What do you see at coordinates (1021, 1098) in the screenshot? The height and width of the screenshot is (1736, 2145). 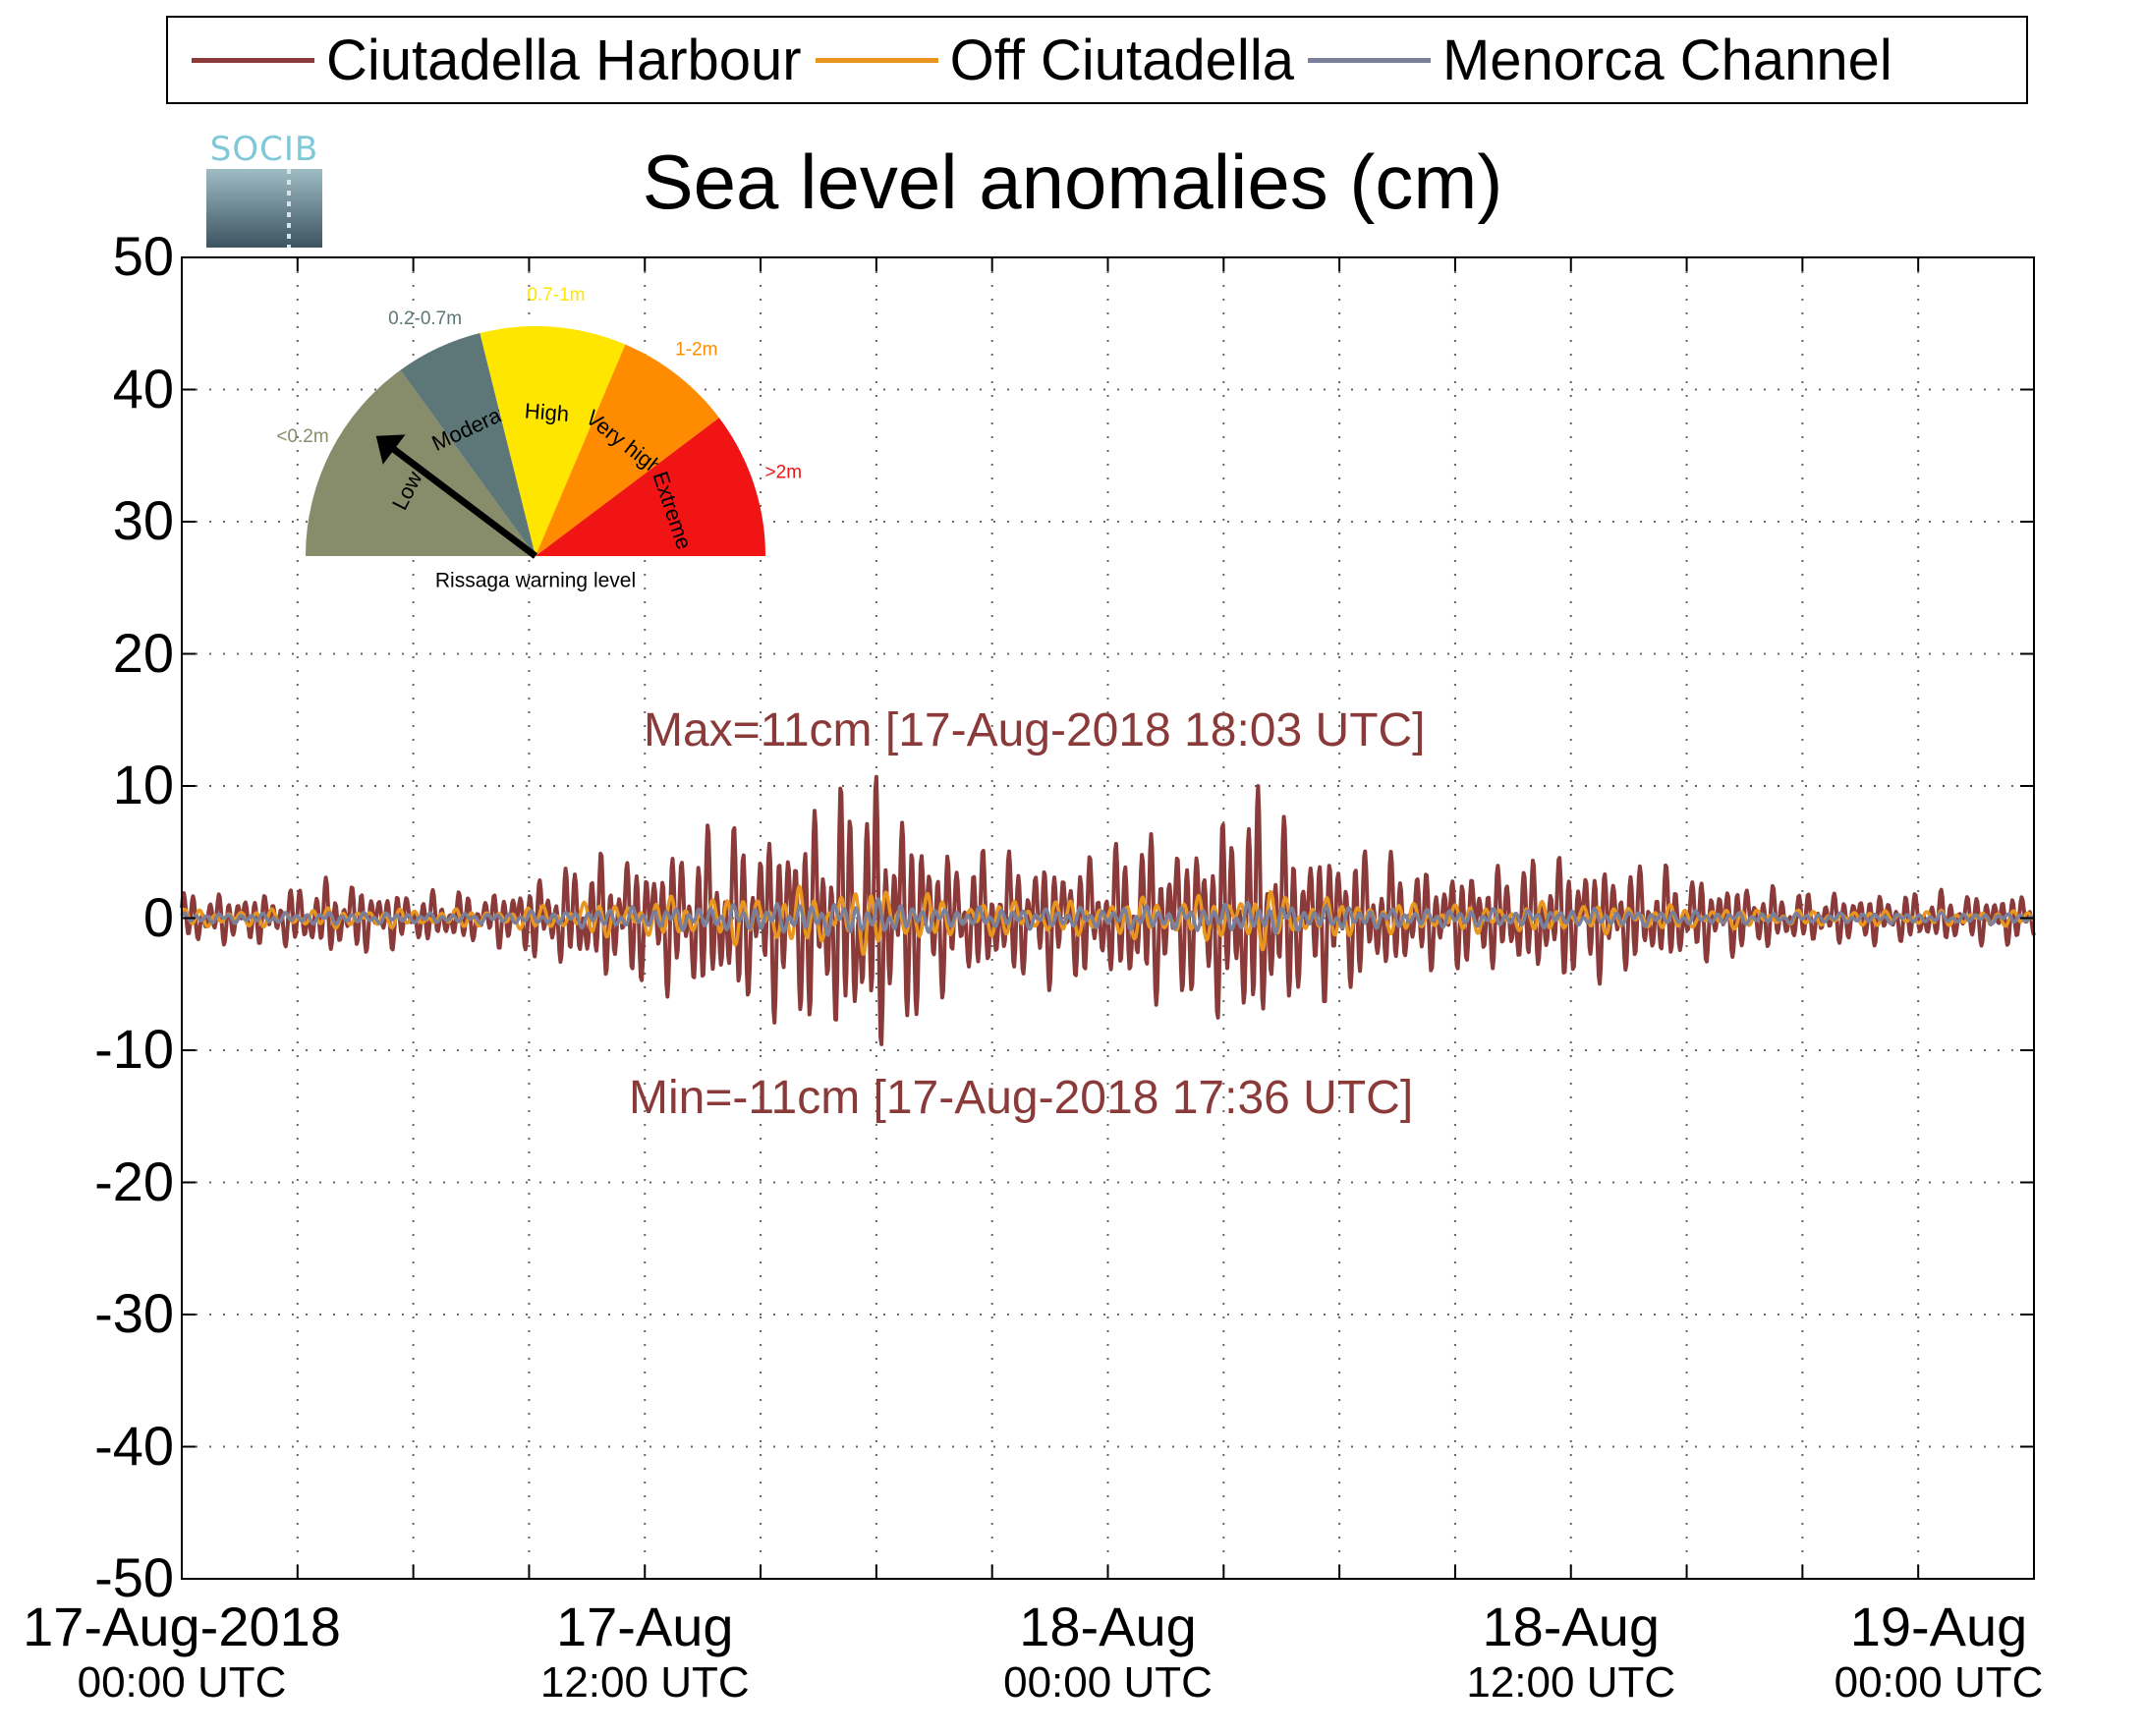 I see `min-annotation: Min=-11cm [17-Aug-2018 17:36 UTC]` at bounding box center [1021, 1098].